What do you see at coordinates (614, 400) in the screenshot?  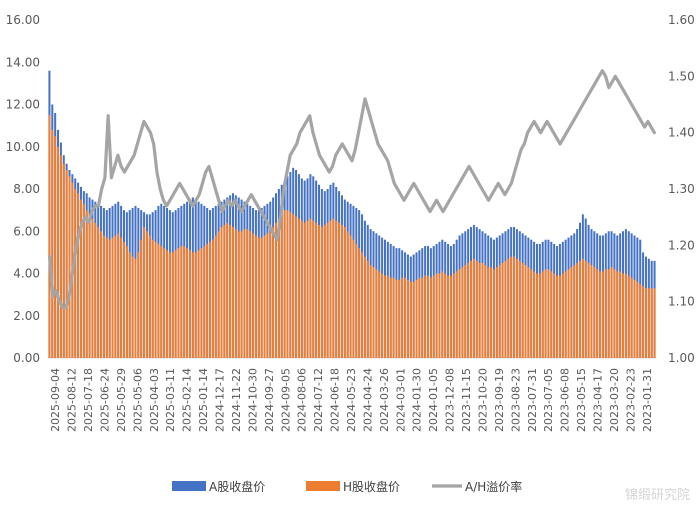 I see `x-tick-label: 2023-03-20` at bounding box center [614, 400].